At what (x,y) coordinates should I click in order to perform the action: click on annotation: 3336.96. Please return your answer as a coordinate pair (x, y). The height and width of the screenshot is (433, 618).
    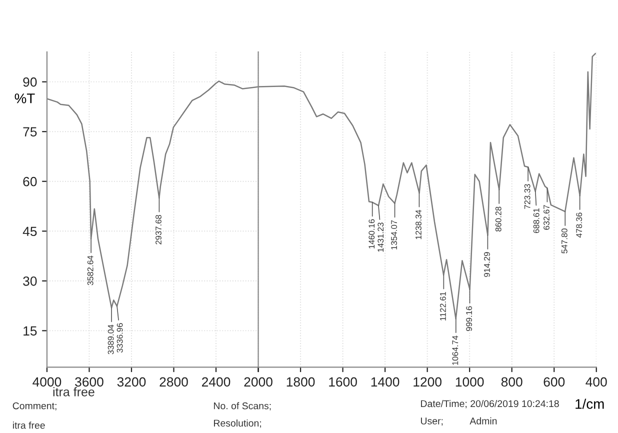
    Looking at the image, I should click on (119, 338).